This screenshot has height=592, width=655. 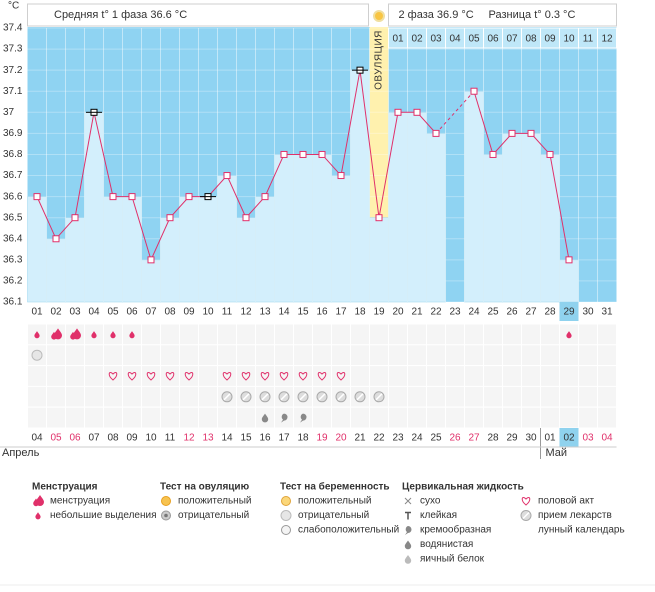 I want to click on cycle-day: 17, so click(x=341, y=312).